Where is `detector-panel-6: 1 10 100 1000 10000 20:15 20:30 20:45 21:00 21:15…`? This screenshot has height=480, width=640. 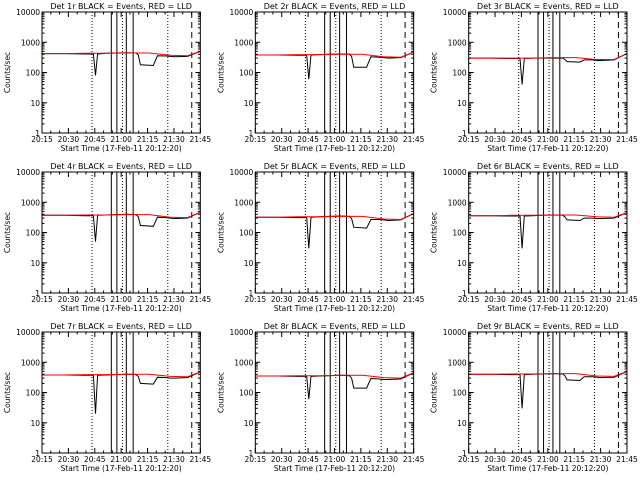
detector-panel-6: 1 10 100 1000 10000 20:15 20:30 20:45 21:00 21:15… is located at coordinates (534, 237).